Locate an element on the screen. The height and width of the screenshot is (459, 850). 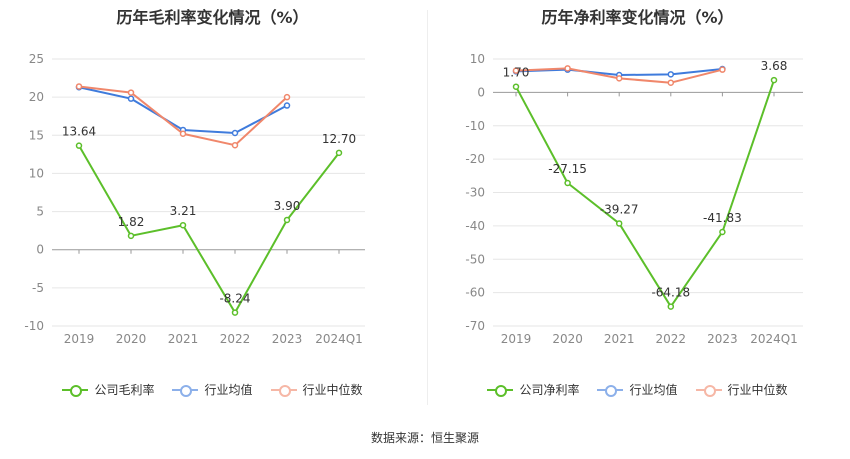
data-label: 13.64 is located at coordinates (79, 132).